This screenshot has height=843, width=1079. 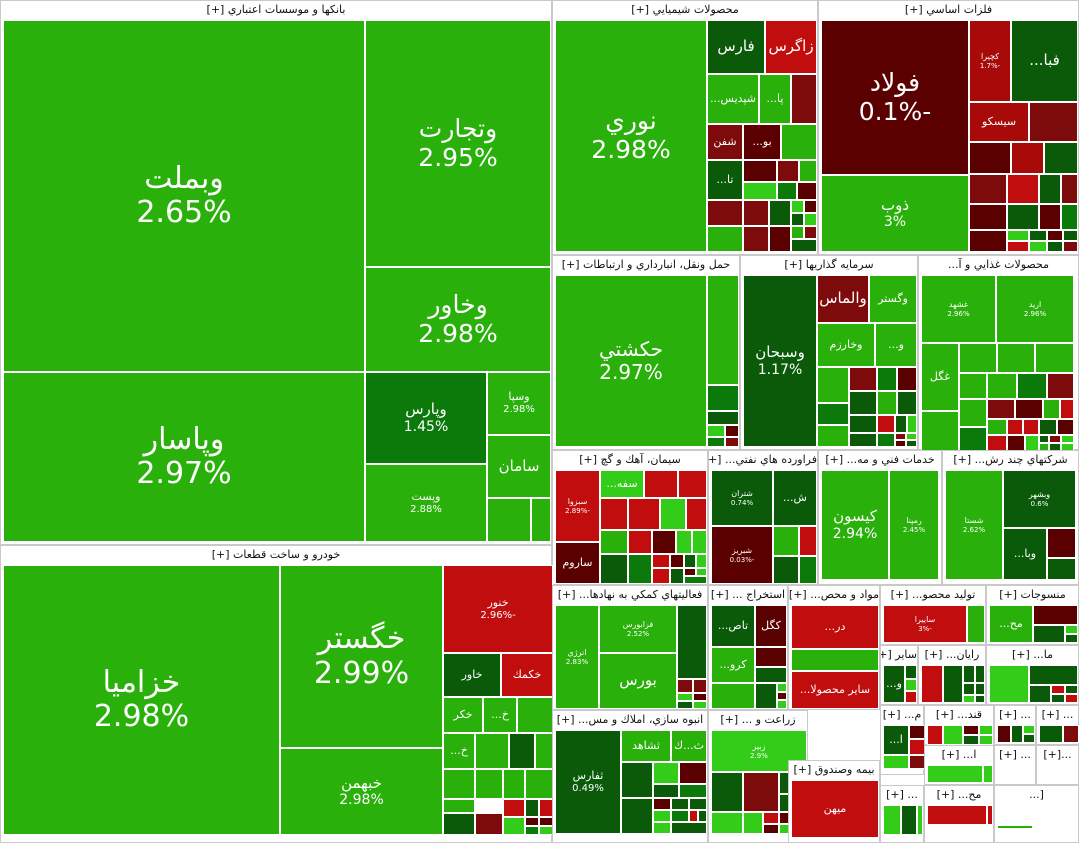 I want to click on treemap-cell: غگل, so click(x=940, y=377).